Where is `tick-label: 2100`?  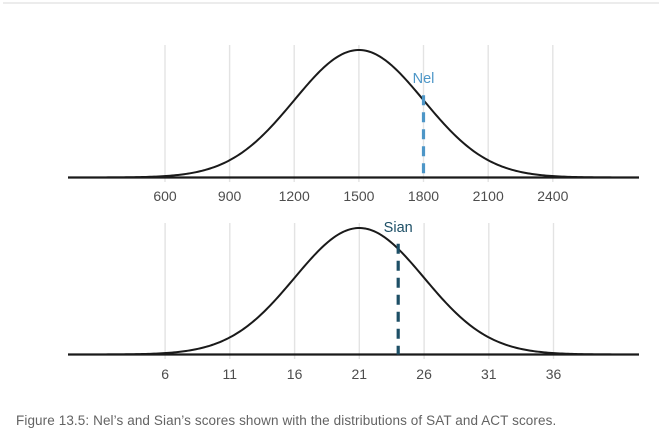 tick-label: 2100 is located at coordinates (488, 196).